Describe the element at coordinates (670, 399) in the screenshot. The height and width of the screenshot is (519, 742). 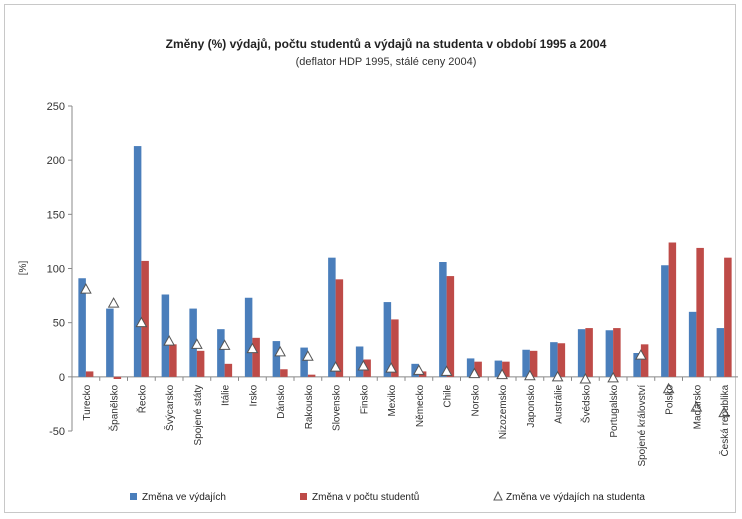
I see `x-category-label: Polsko` at that location.